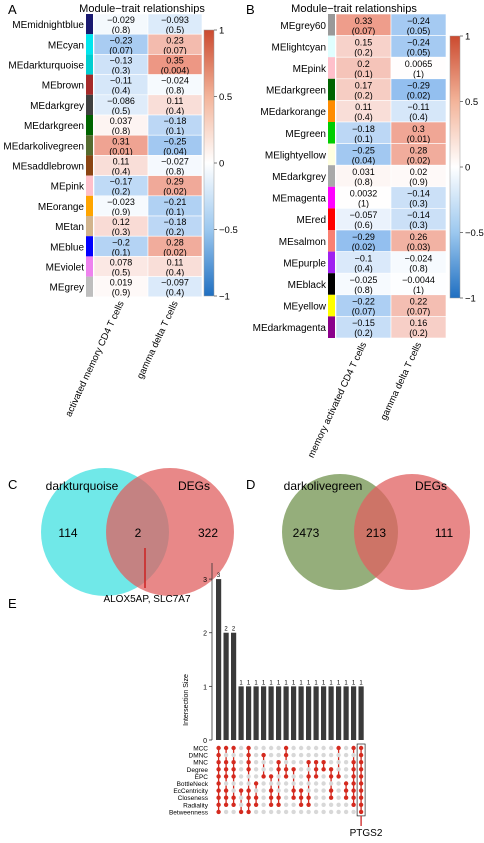  Describe the element at coordinates (418, 86) in the screenshot. I see `heatmap_B-cell-r: −0.29` at that location.